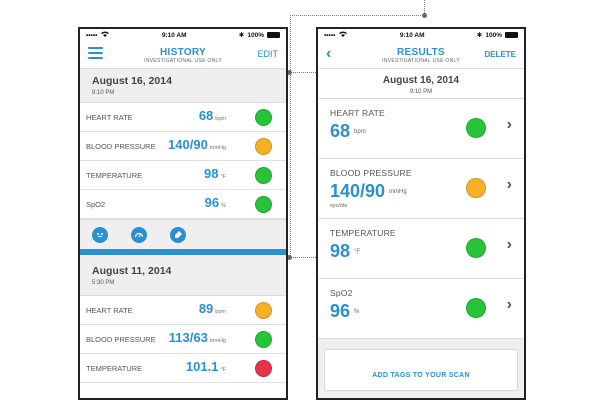  Describe the element at coordinates (96, 204) in the screenshot. I see `metric-label: SpO2` at that location.